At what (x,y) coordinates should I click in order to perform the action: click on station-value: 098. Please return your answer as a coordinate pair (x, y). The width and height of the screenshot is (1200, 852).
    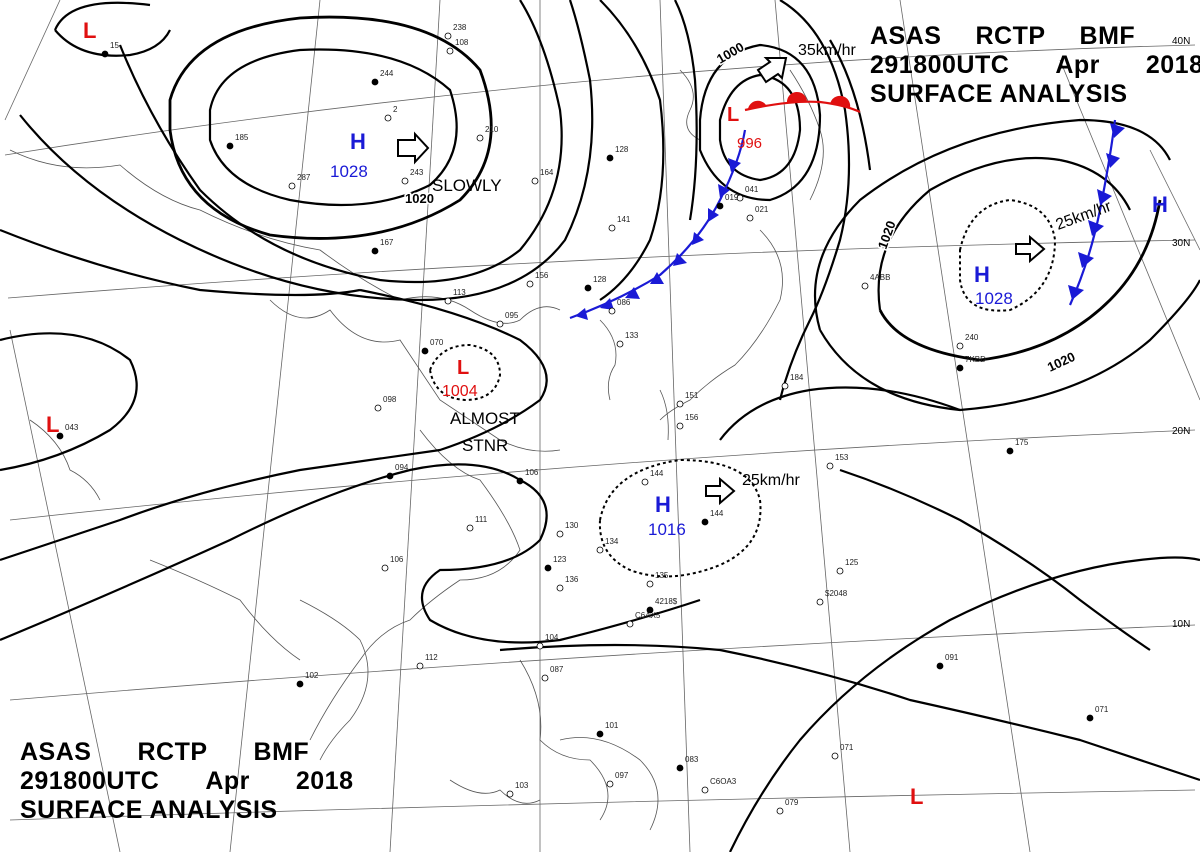
    Looking at the image, I should click on (390, 399).